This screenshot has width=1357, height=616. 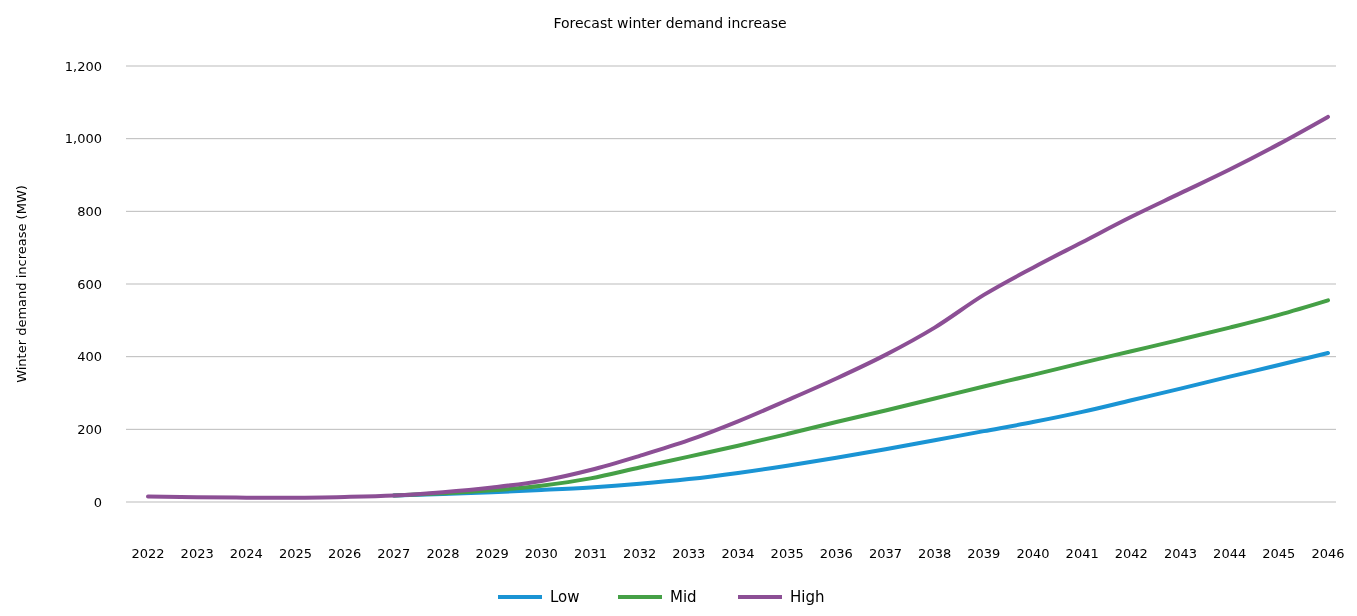 I want to click on x-tick-label: 2026, so click(x=345, y=553).